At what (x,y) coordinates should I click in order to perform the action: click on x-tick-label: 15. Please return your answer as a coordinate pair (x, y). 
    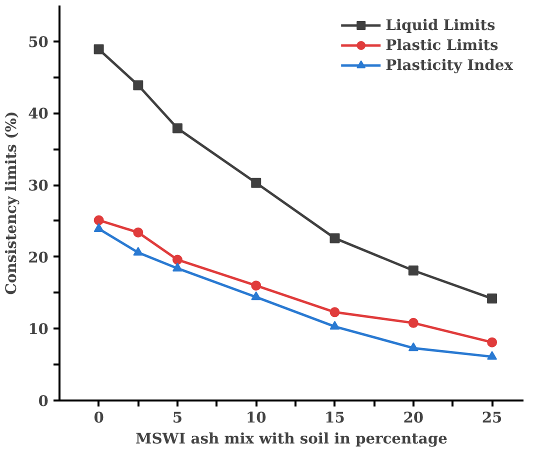
    Looking at the image, I should click on (334, 418).